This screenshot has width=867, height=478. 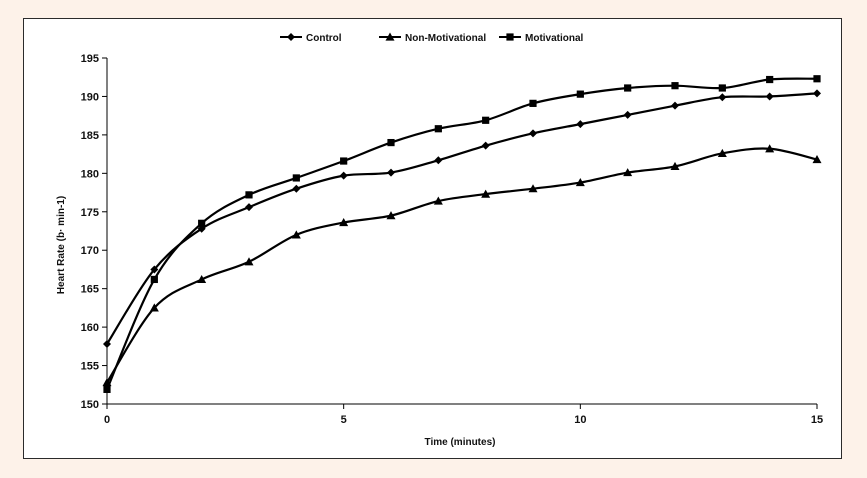 I want to click on y-tick-label: 195, so click(x=90, y=59).